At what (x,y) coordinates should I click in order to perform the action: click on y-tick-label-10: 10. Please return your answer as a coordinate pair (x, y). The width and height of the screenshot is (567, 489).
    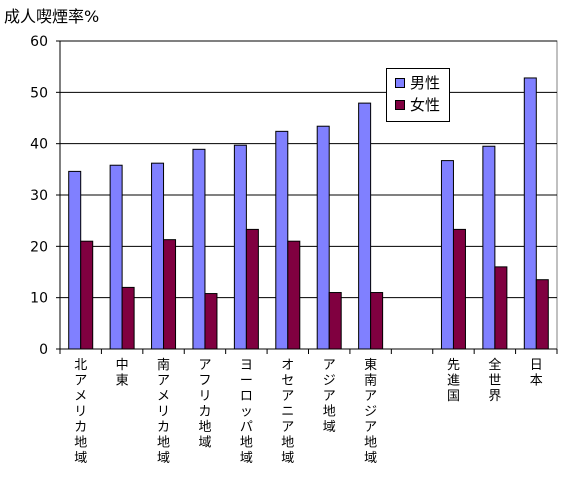
    Looking at the image, I should click on (39, 299).